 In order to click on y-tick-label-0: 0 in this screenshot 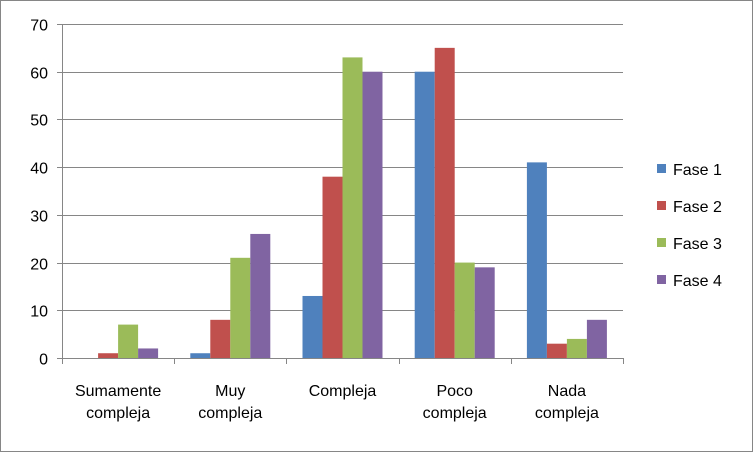, I will do `click(43, 360)`.